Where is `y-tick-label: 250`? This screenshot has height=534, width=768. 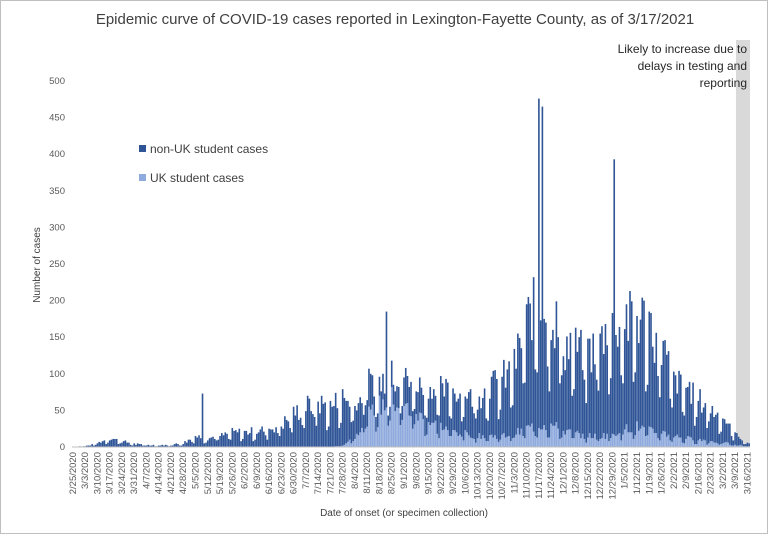
y-tick-label: 250 is located at coordinates (57, 264).